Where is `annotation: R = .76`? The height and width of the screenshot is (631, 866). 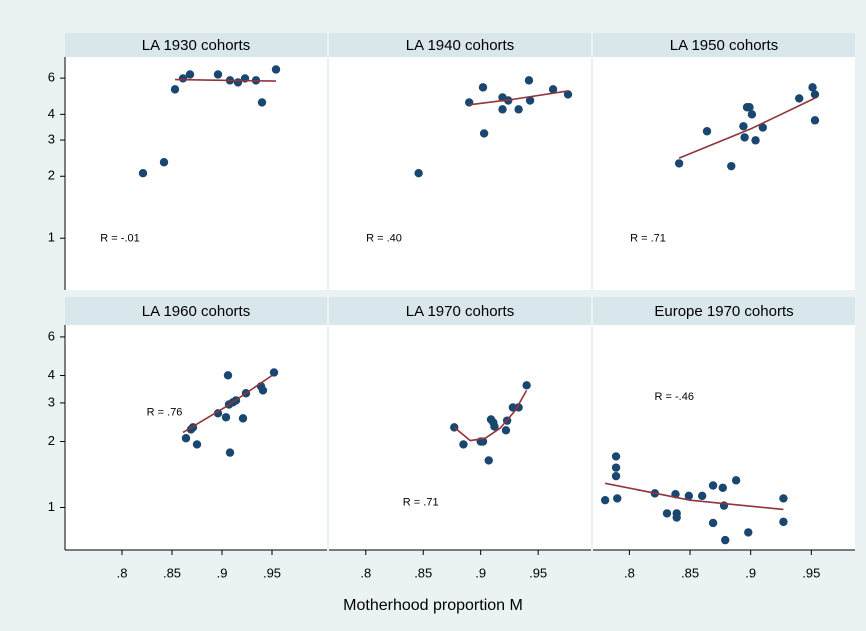
annotation: R = .76 is located at coordinates (165, 413).